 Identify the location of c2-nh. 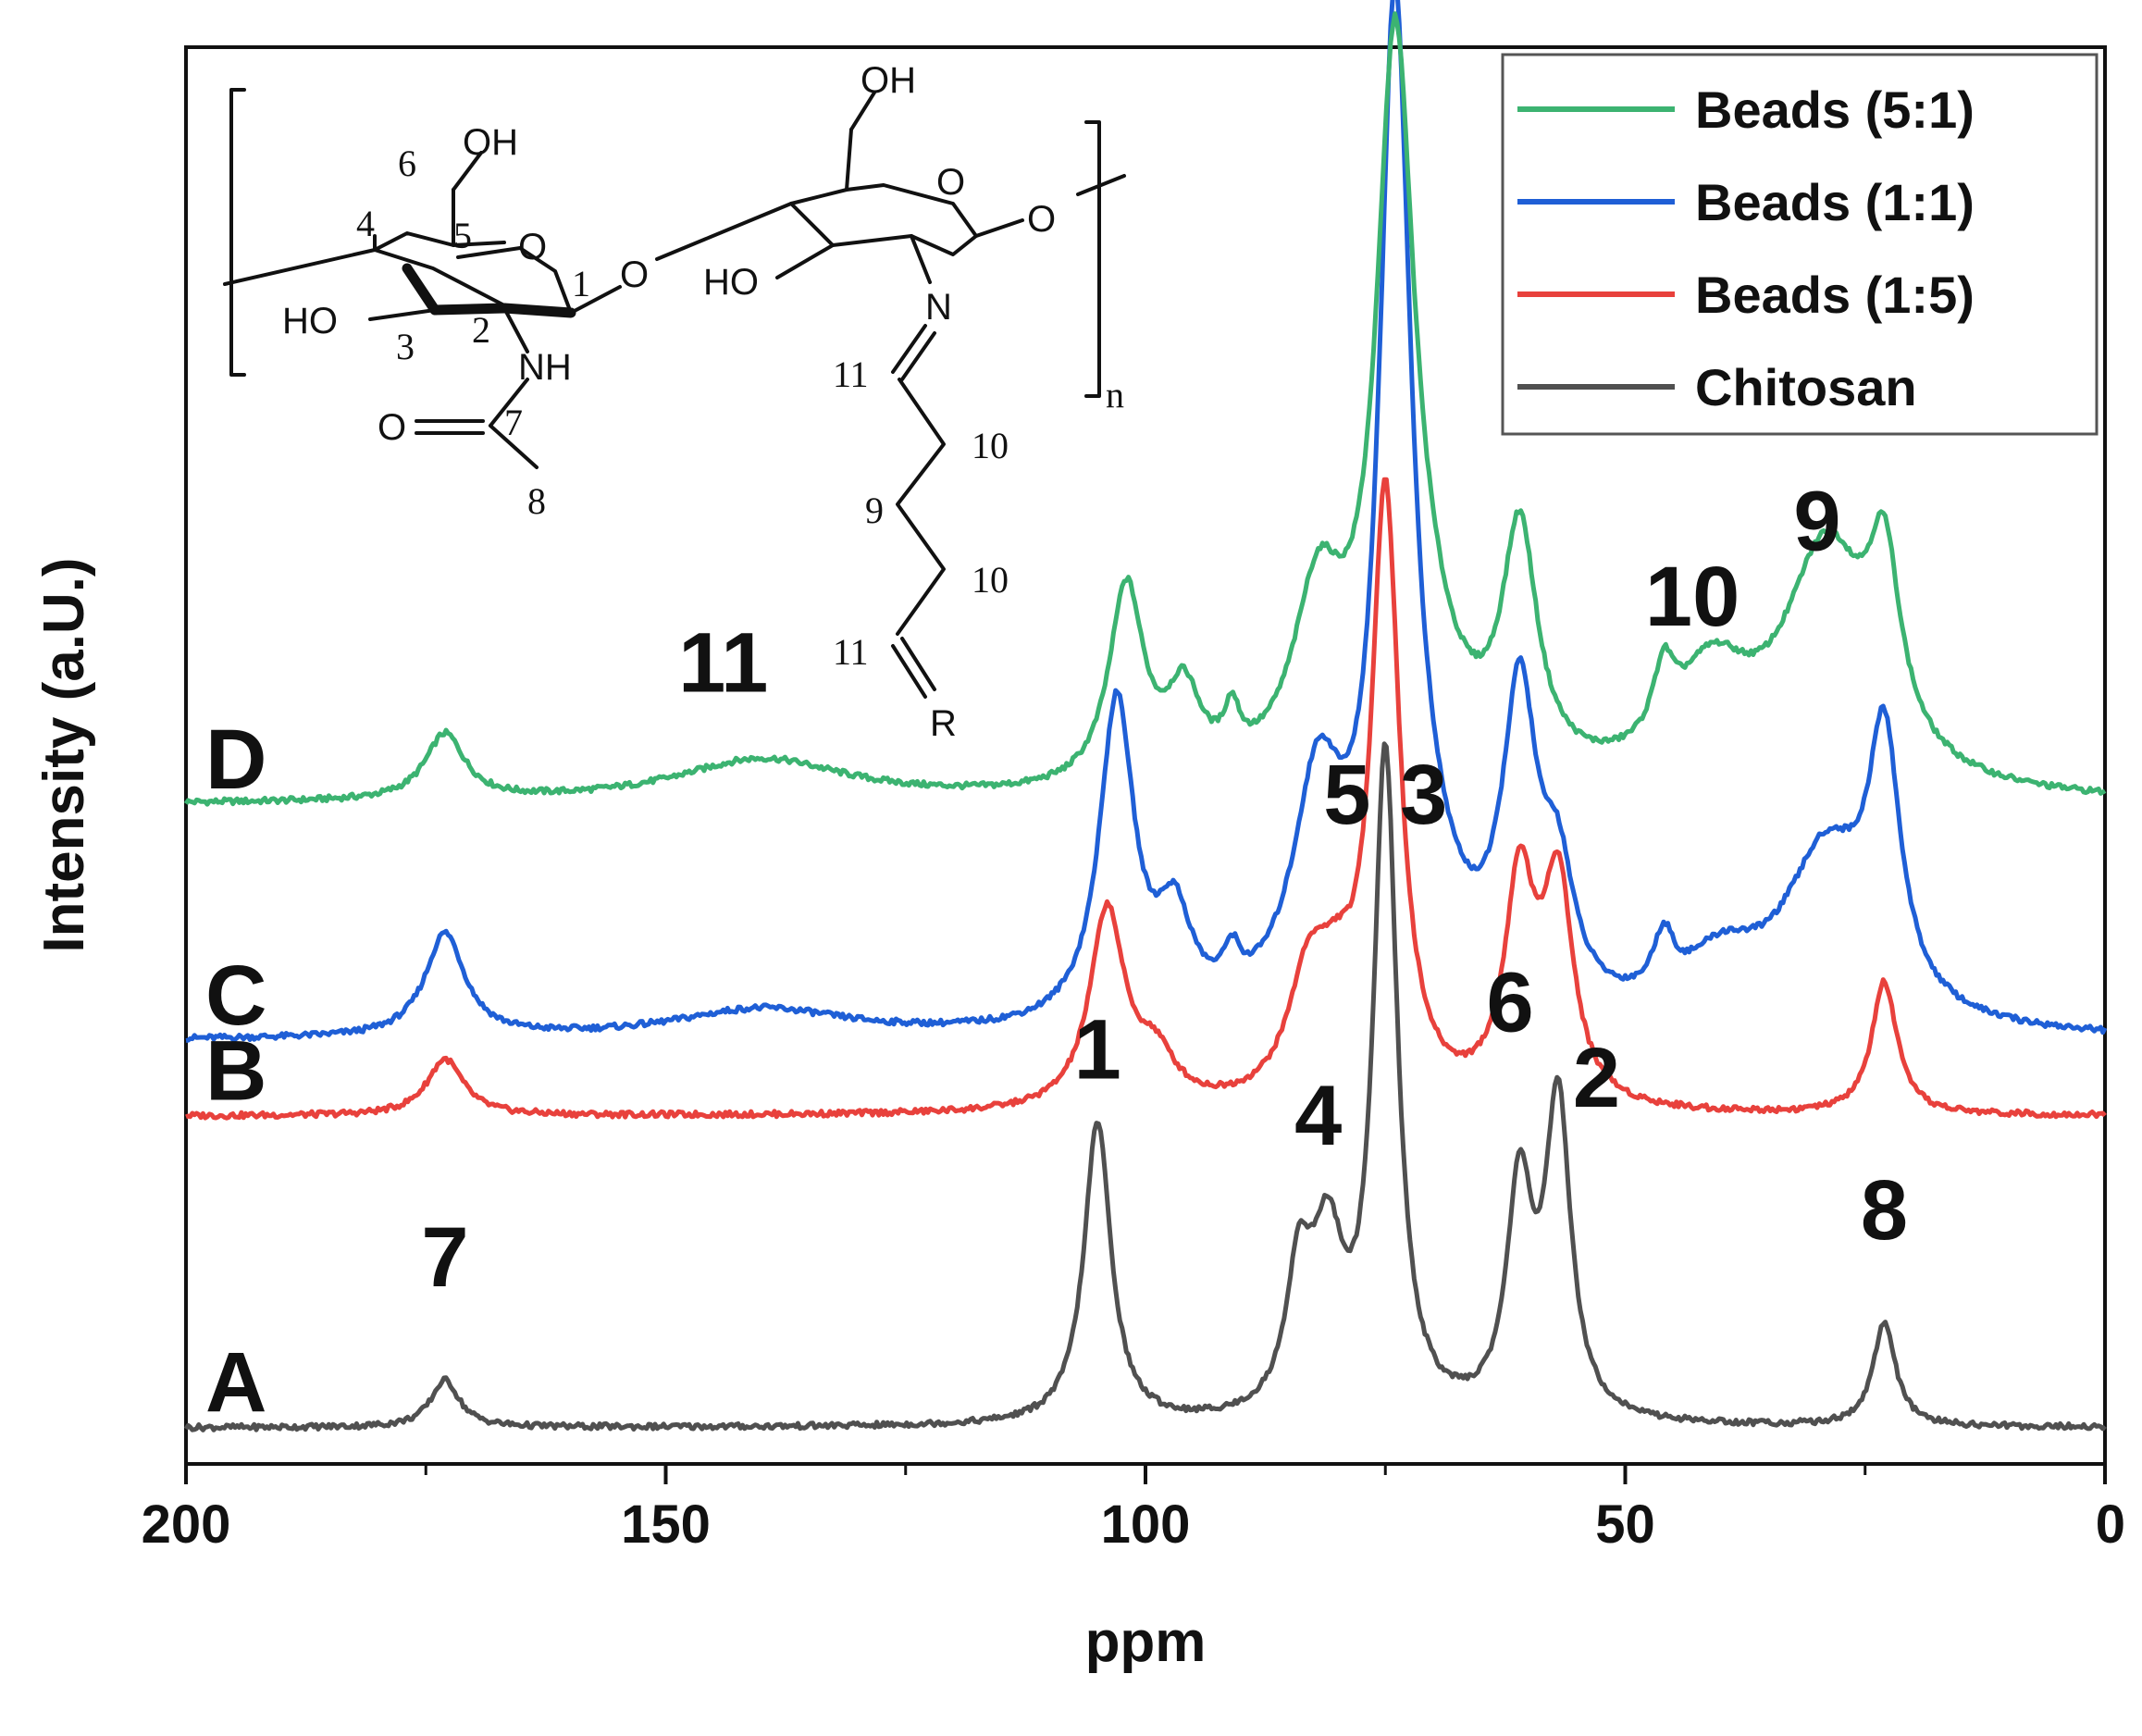
(515, 329).